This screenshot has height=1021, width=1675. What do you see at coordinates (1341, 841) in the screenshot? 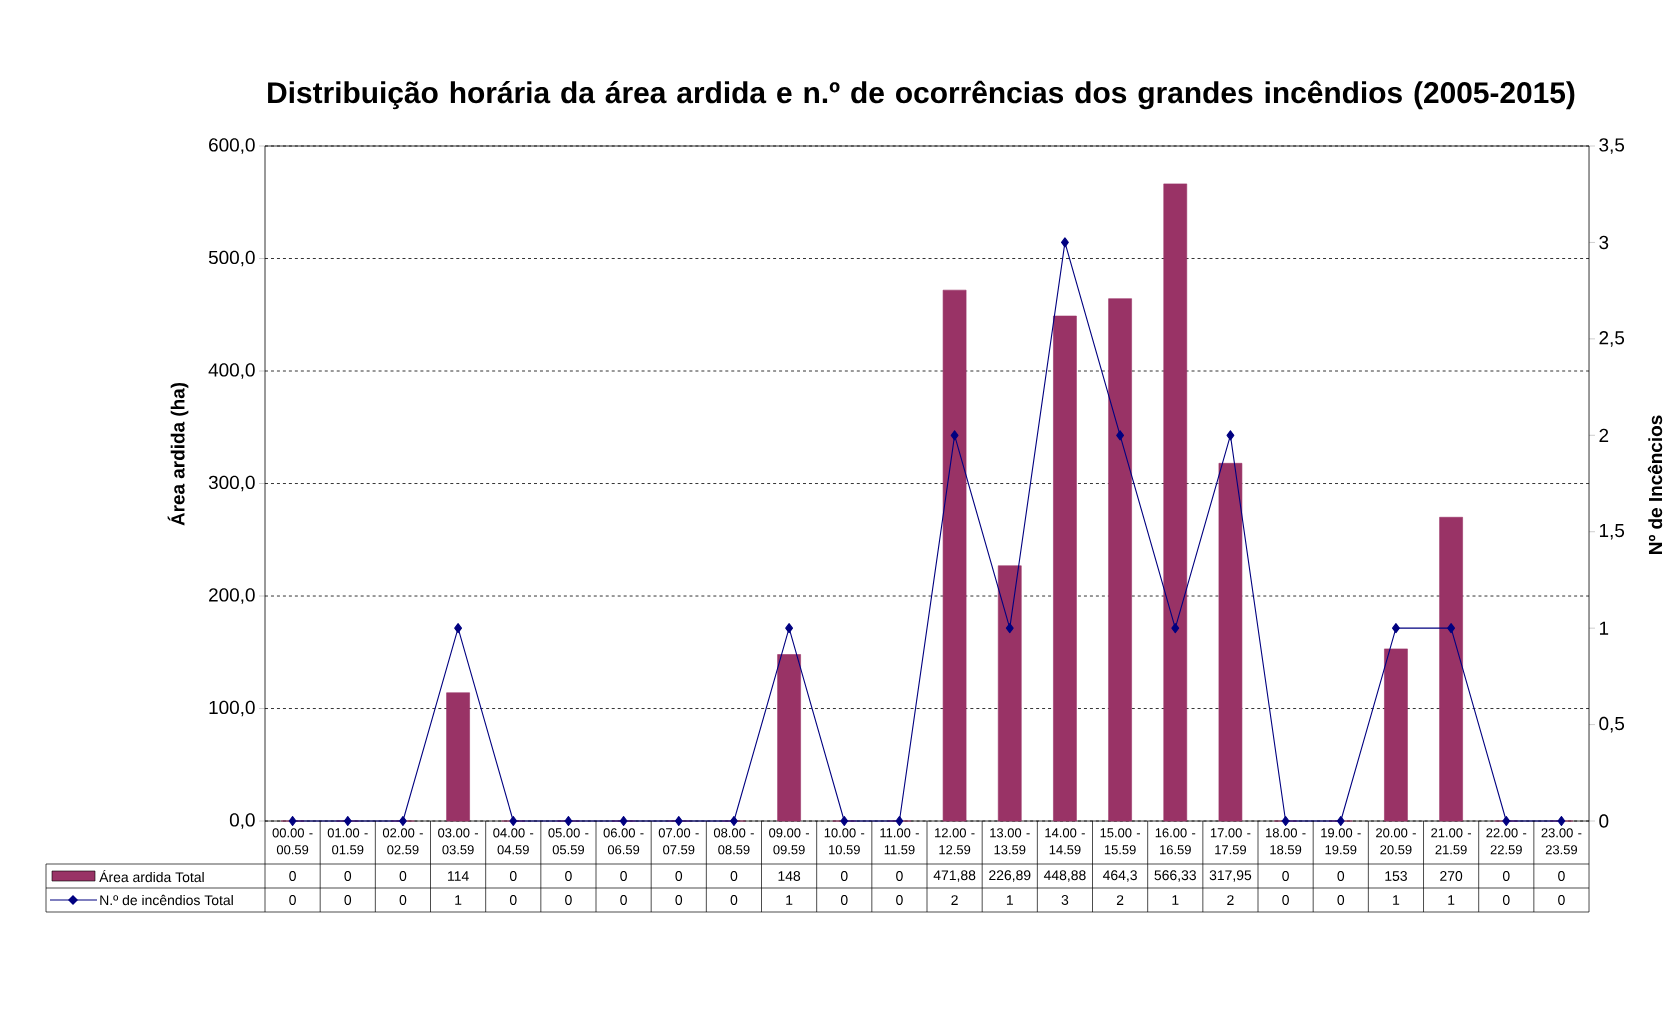
I see `x-tick-label: 19.00 - 19.59` at bounding box center [1341, 841].